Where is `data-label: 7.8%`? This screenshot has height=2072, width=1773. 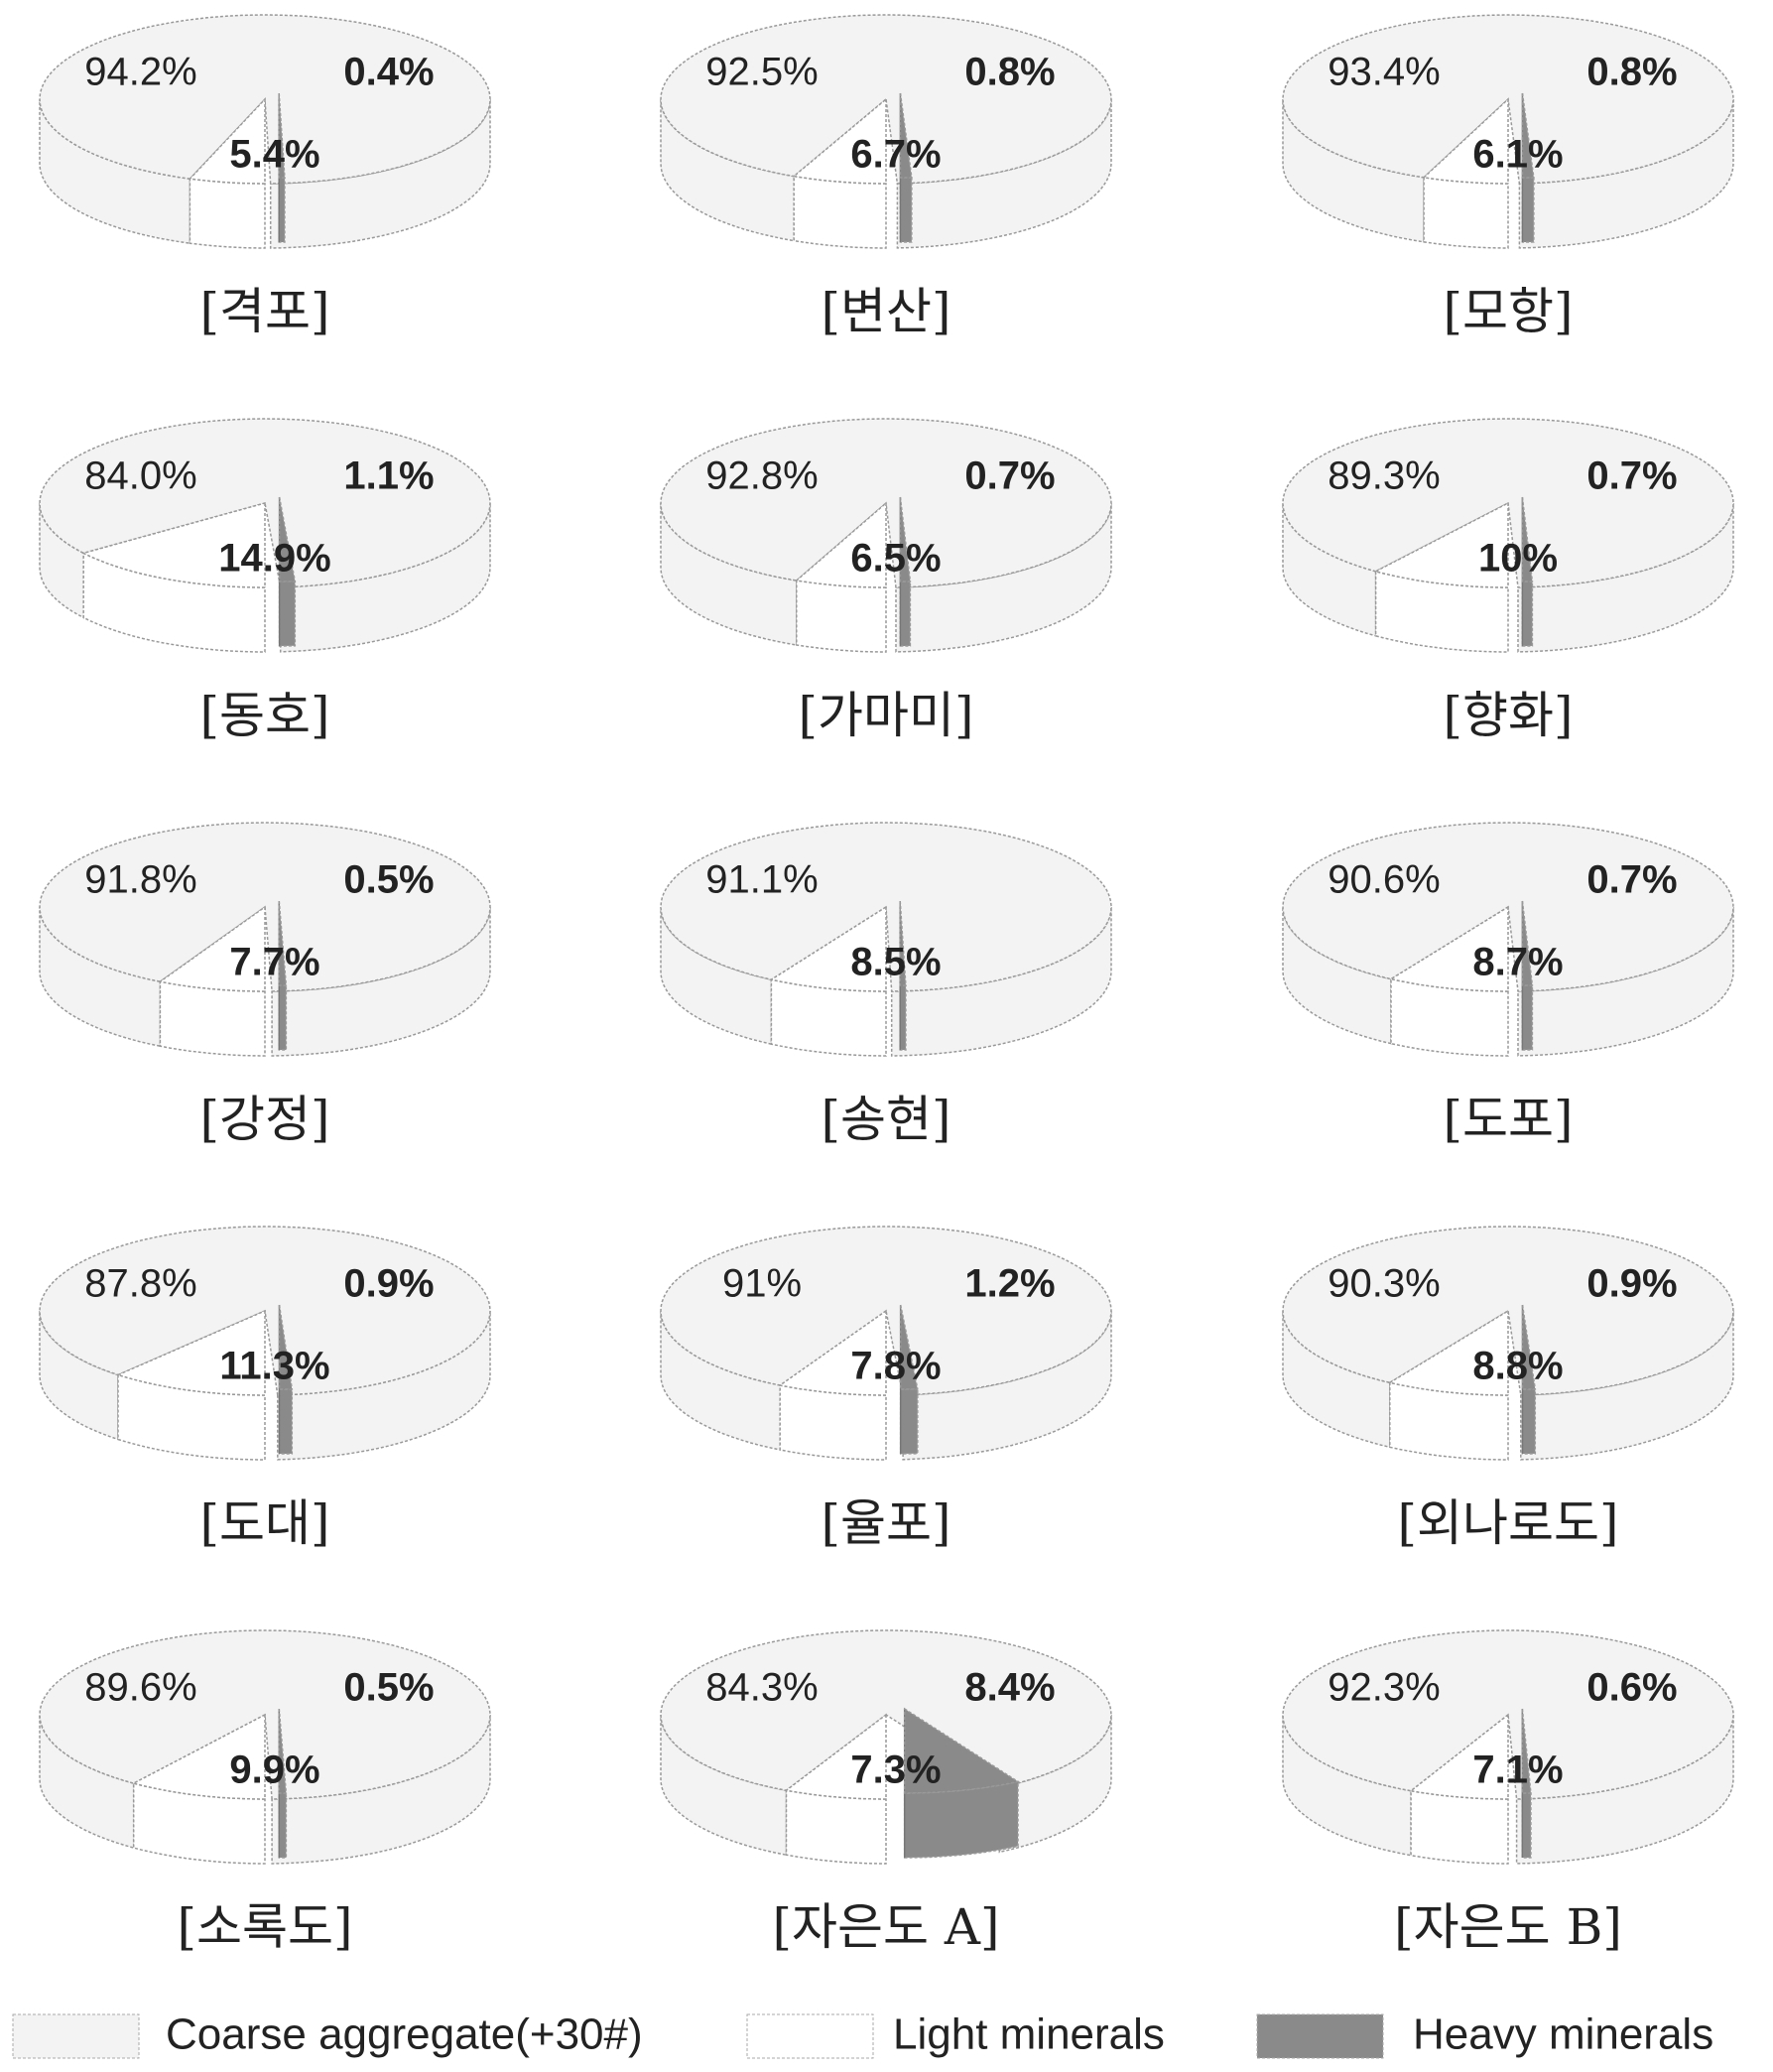 data-label: 7.8% is located at coordinates (896, 1366).